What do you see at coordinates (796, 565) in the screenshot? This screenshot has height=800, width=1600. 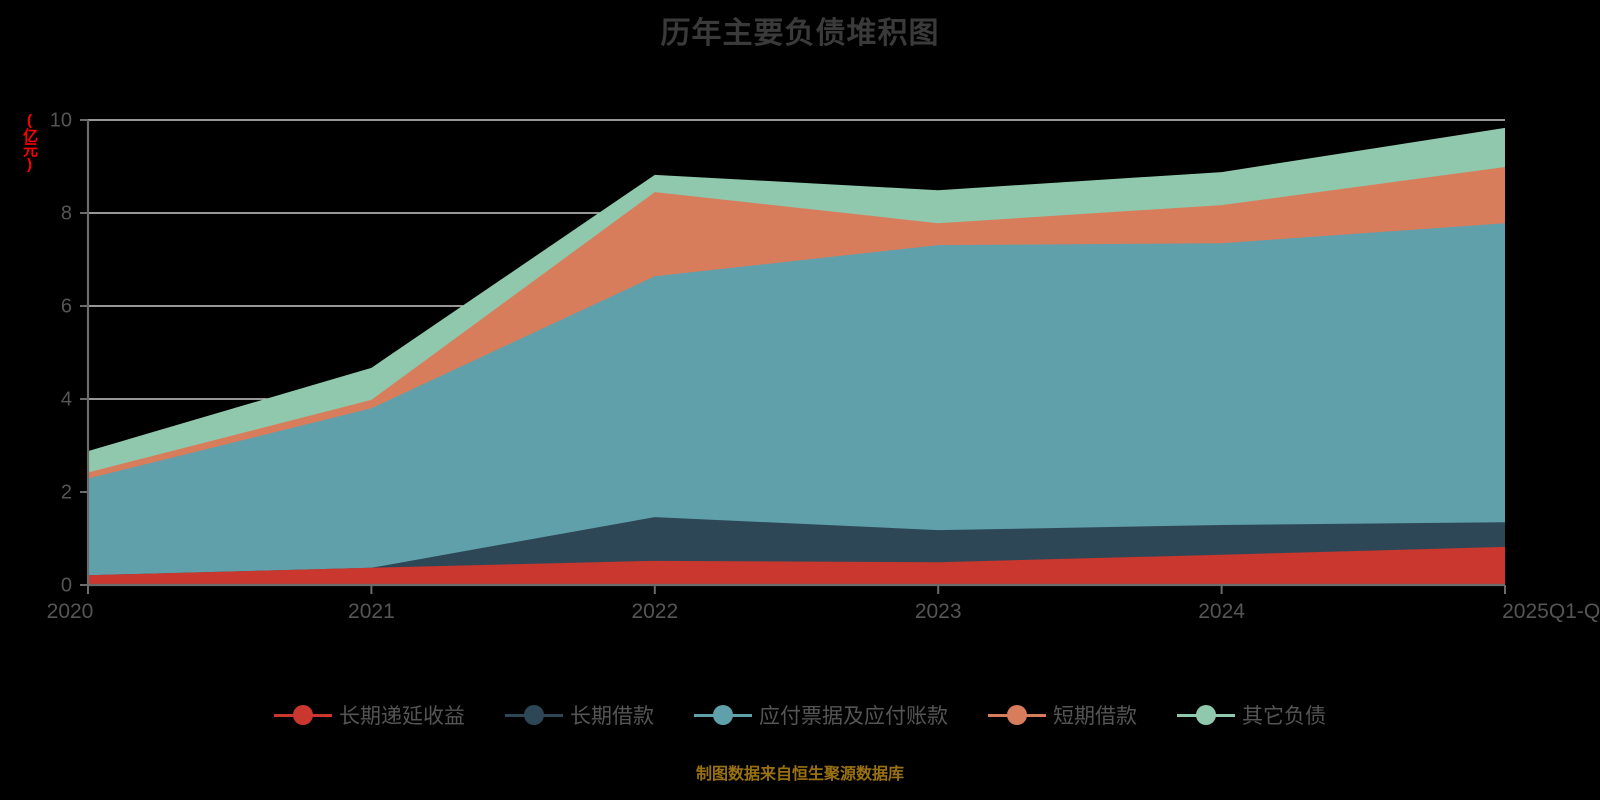 I see `area-series` at bounding box center [796, 565].